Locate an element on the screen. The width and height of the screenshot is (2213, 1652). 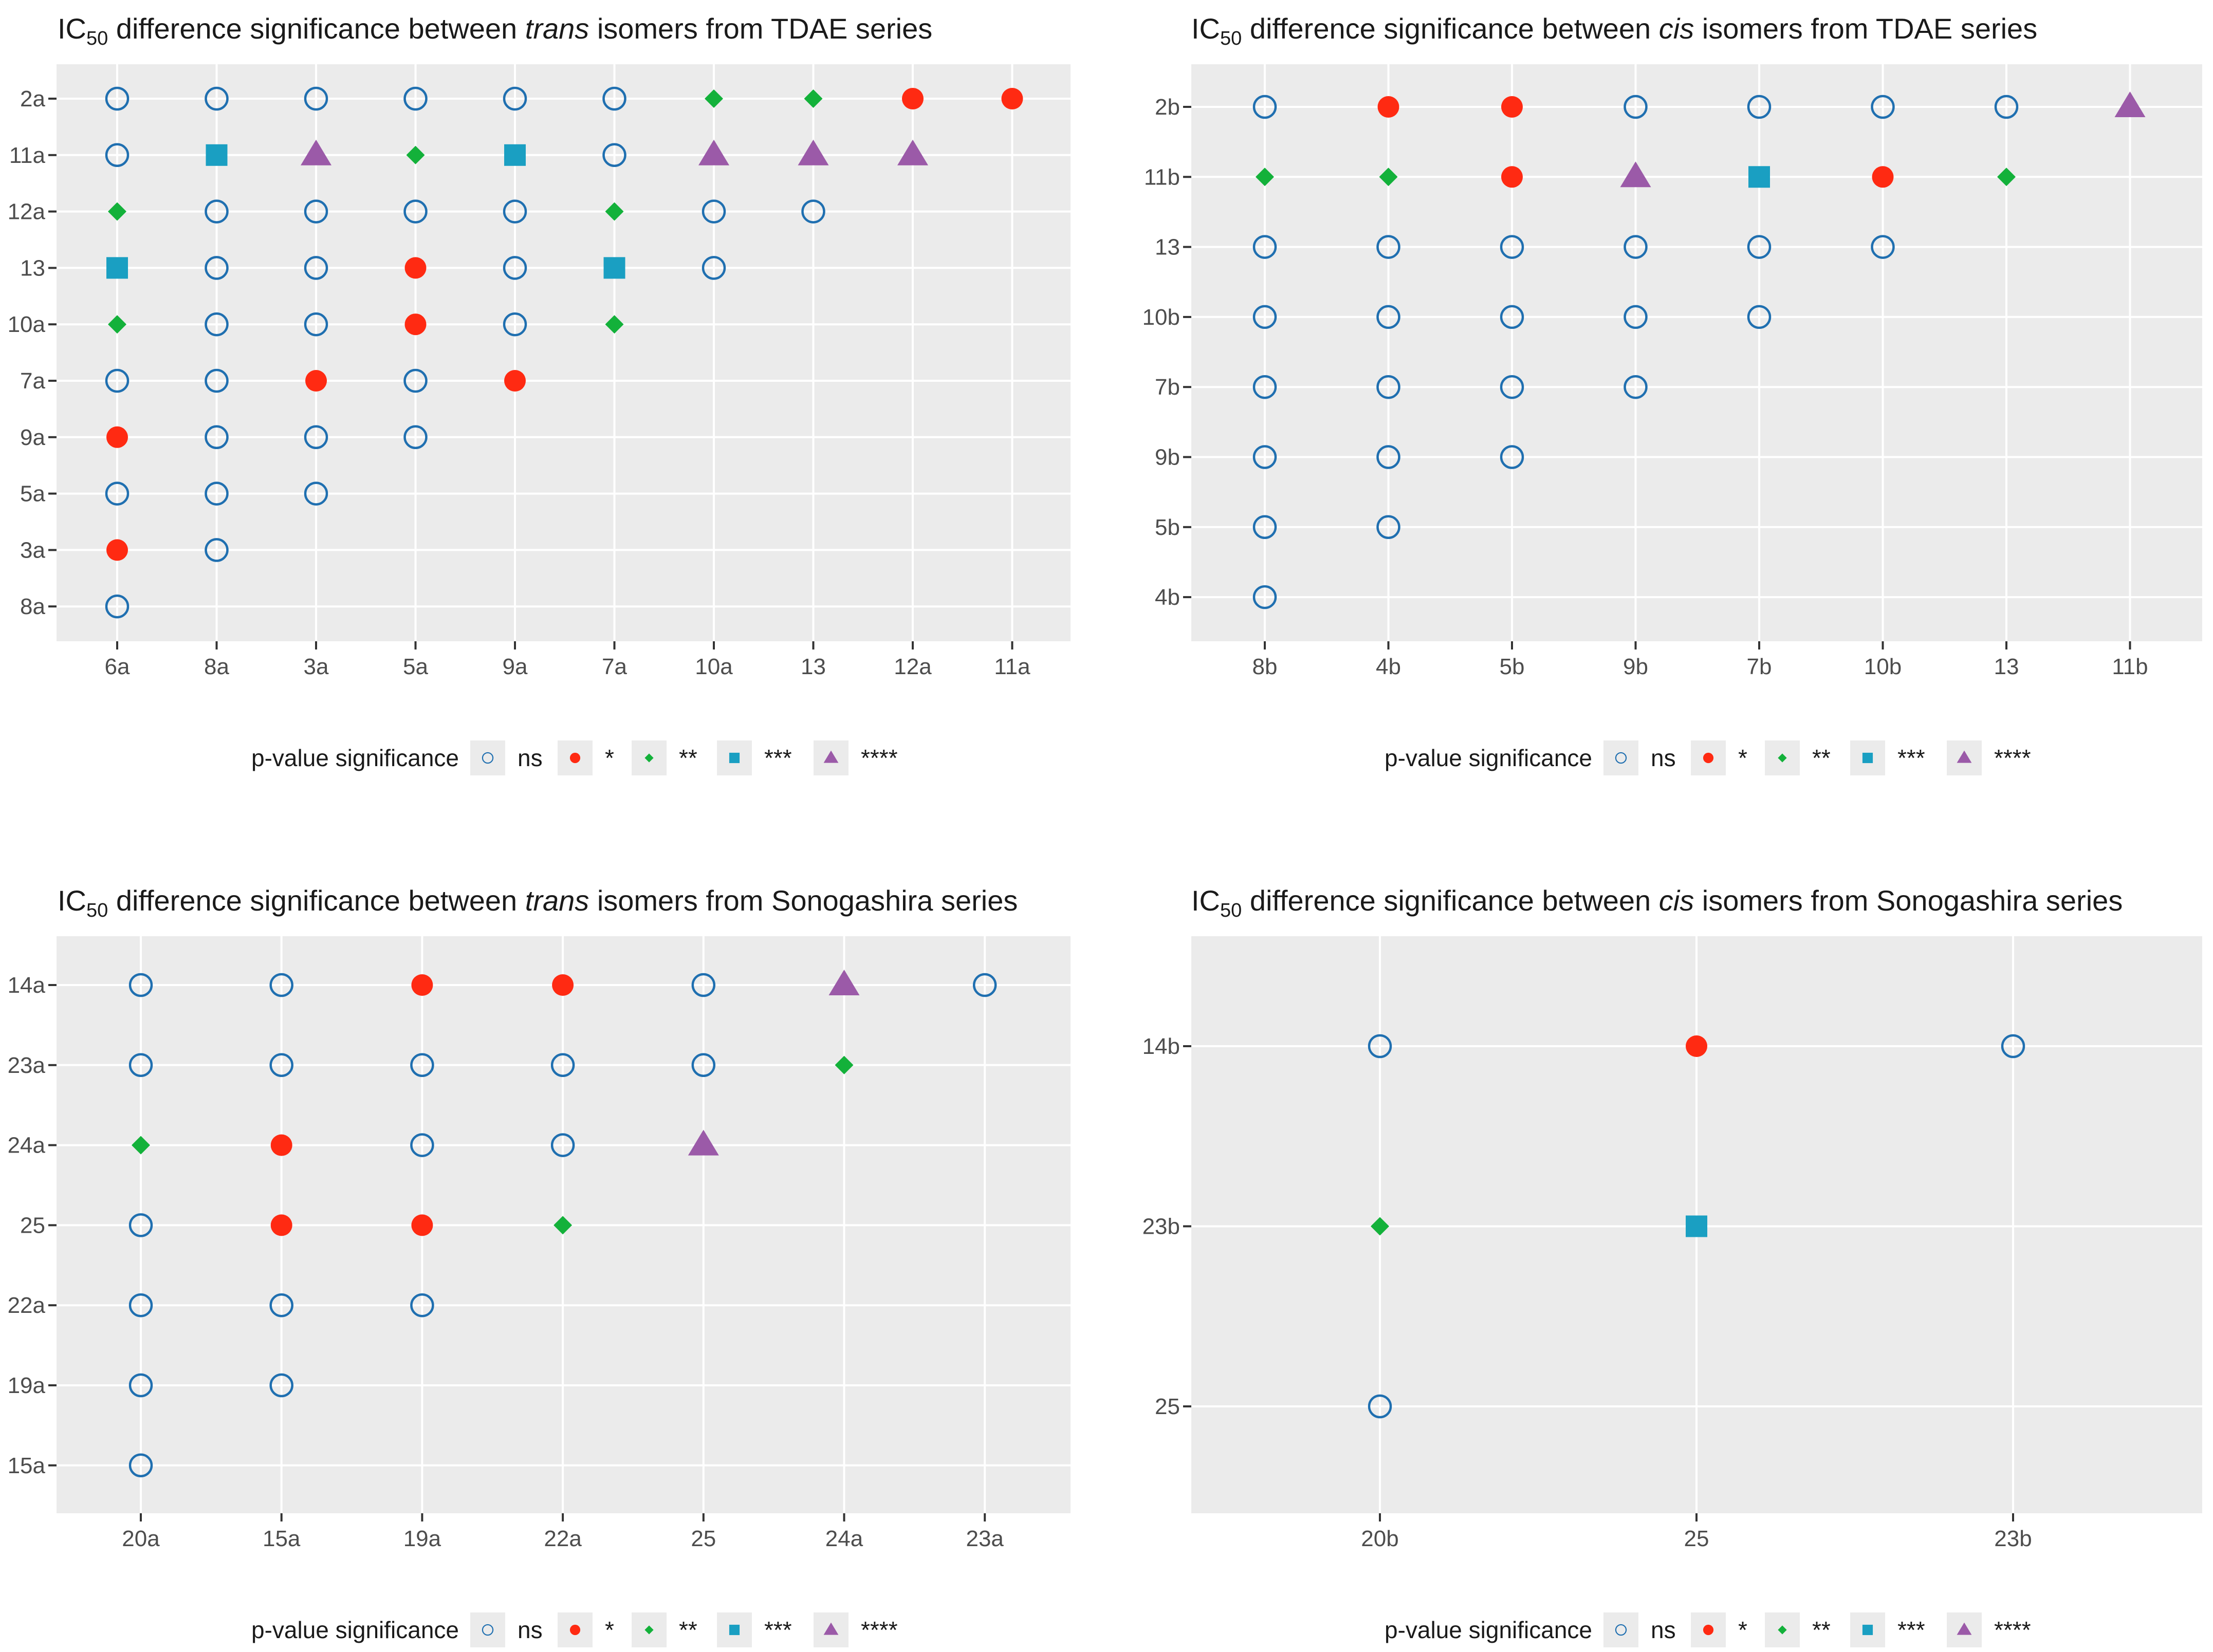
legend-title: p-value significance is located at coordinates (1488, 1630).